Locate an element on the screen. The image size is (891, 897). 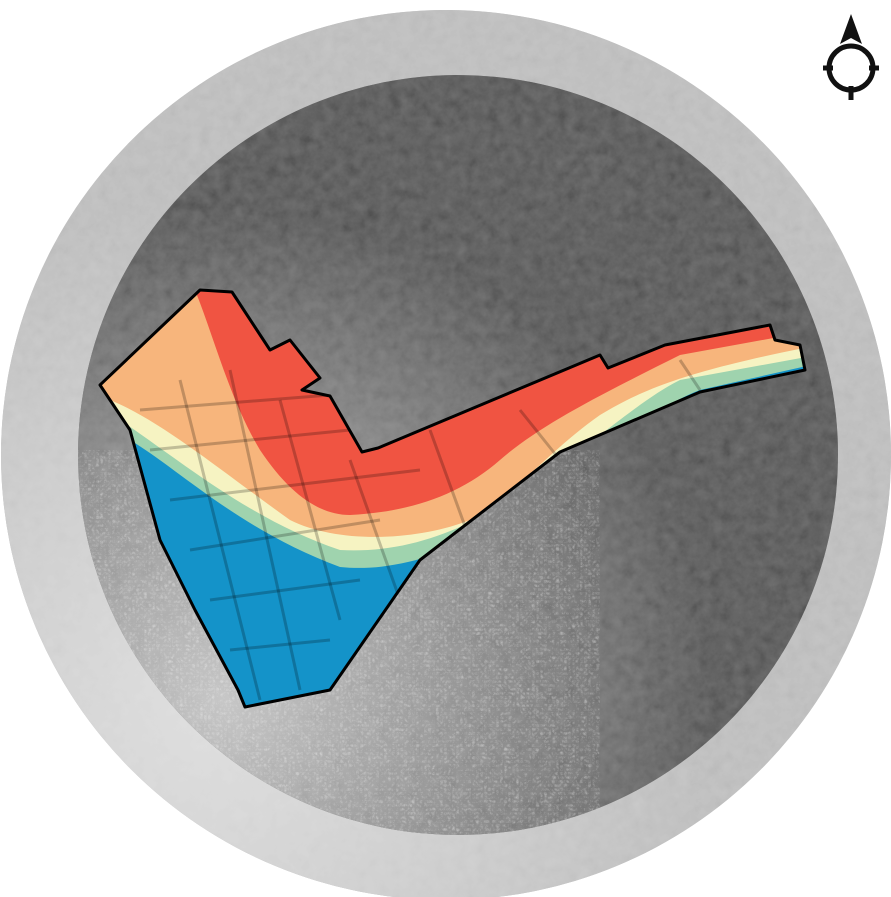
streets-horizontal is located at coordinates (280, 522).